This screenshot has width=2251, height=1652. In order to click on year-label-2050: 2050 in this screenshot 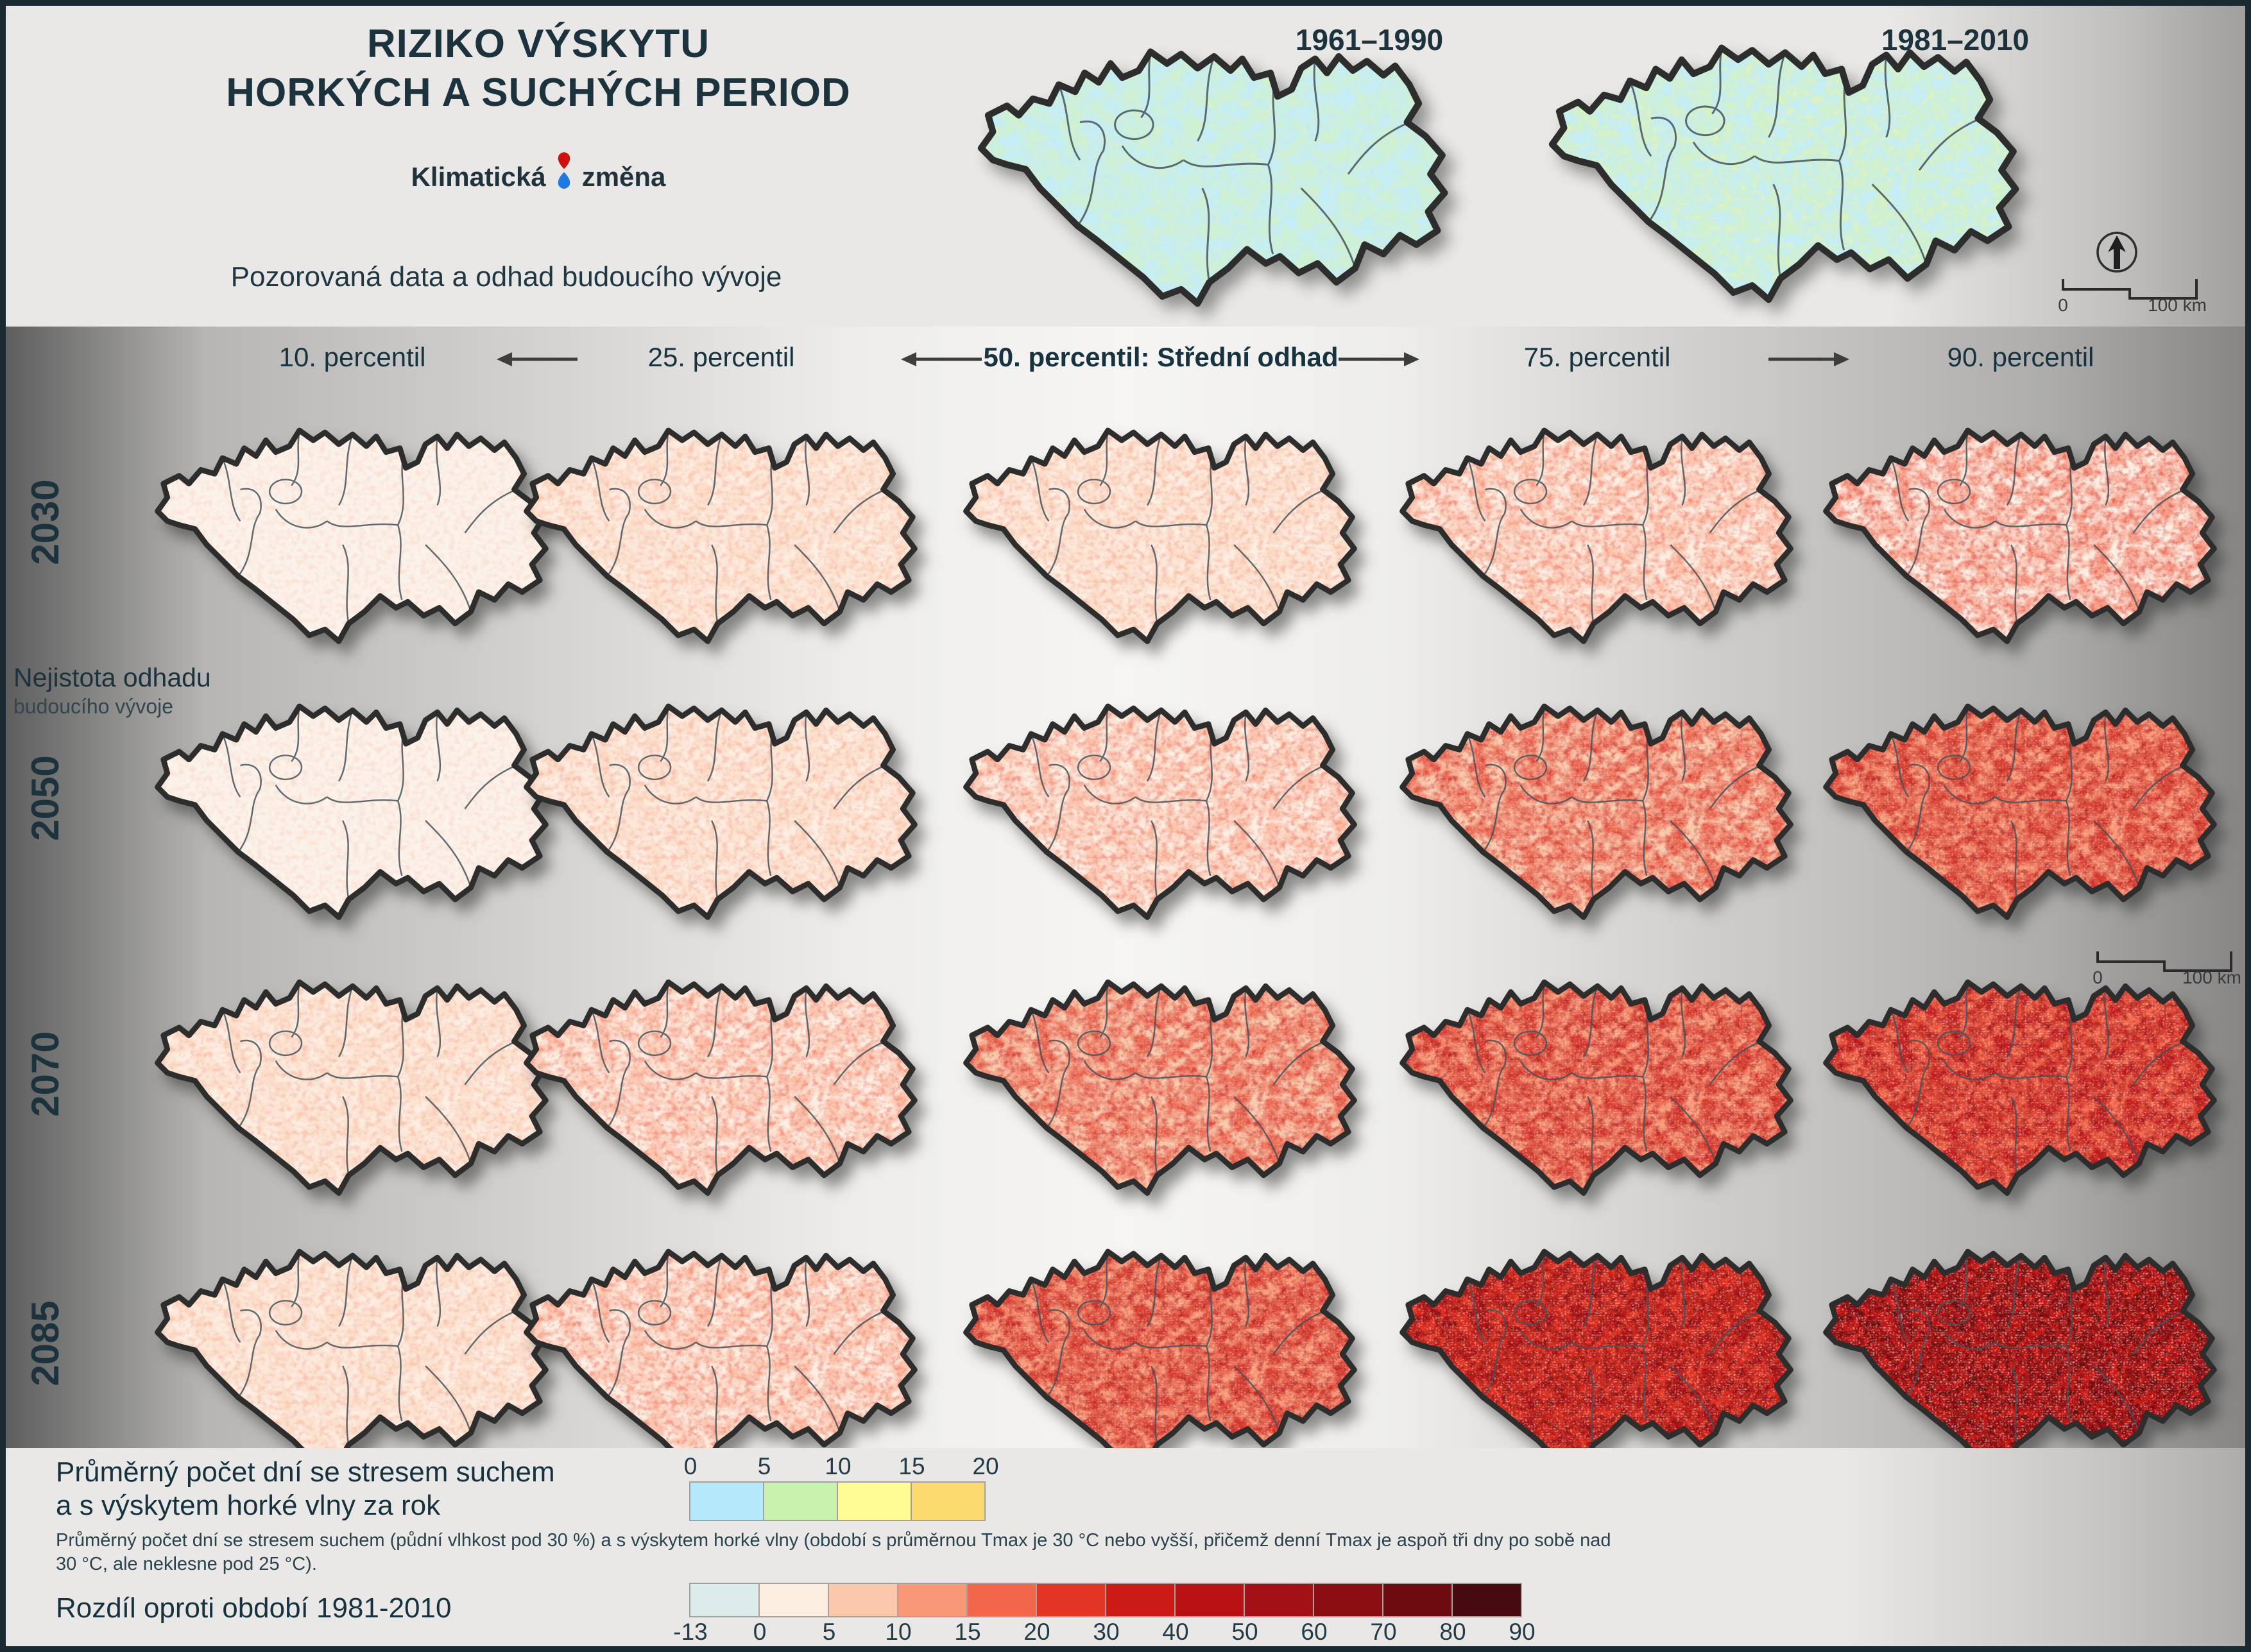, I will do `click(45, 798)`.